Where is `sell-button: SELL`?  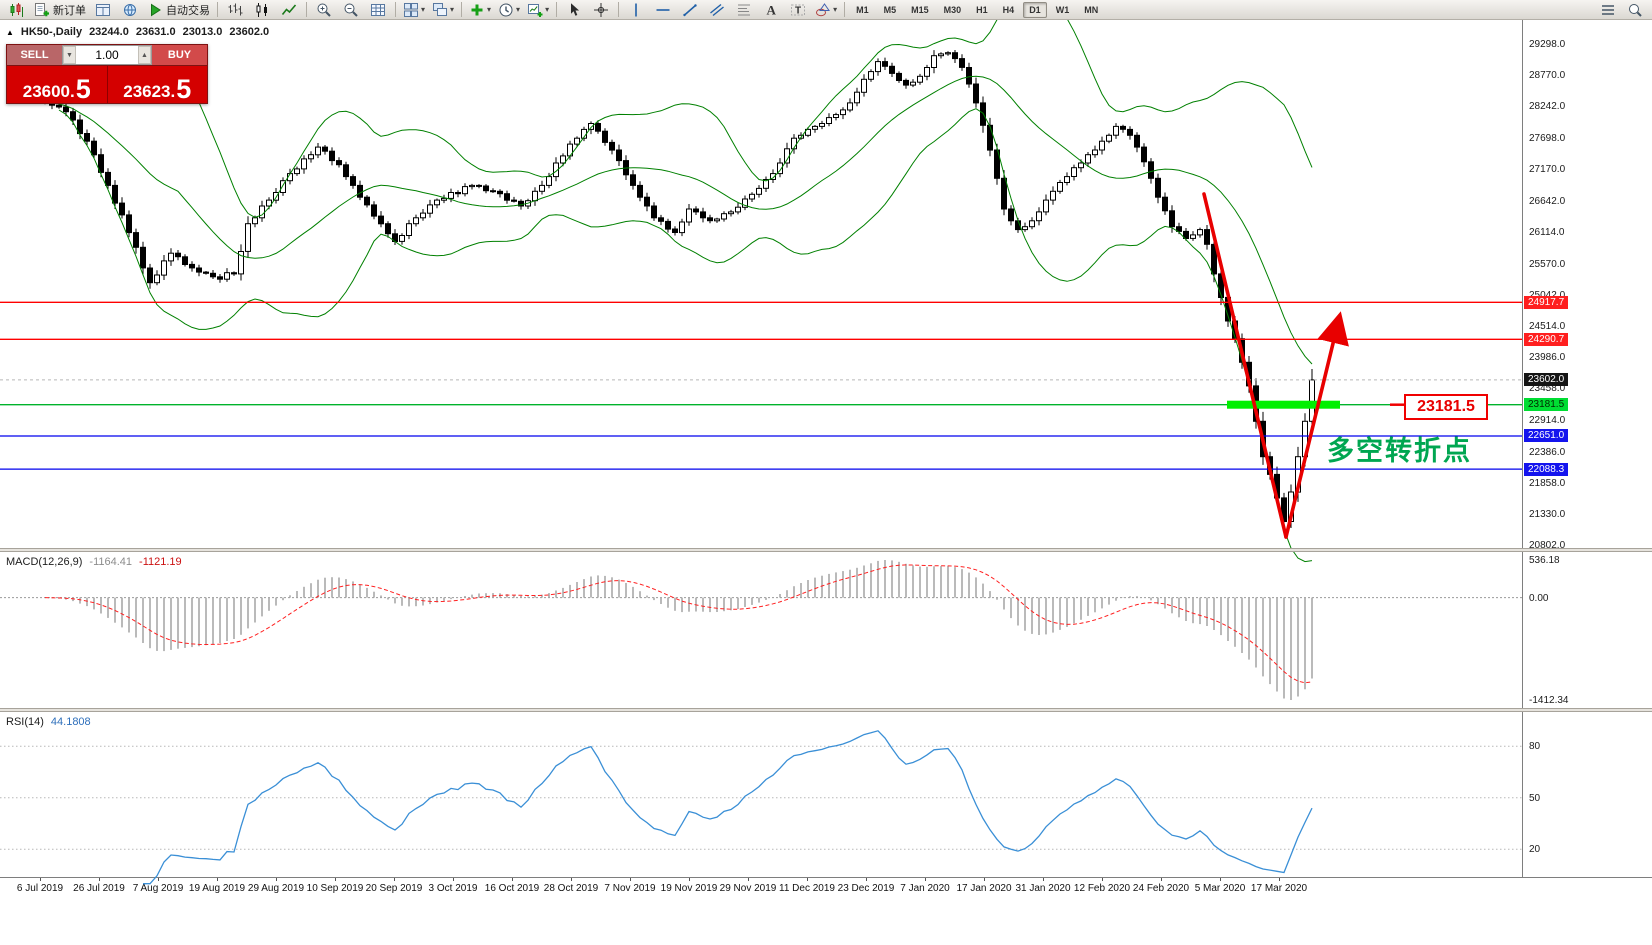 sell-button: SELL is located at coordinates (34, 55).